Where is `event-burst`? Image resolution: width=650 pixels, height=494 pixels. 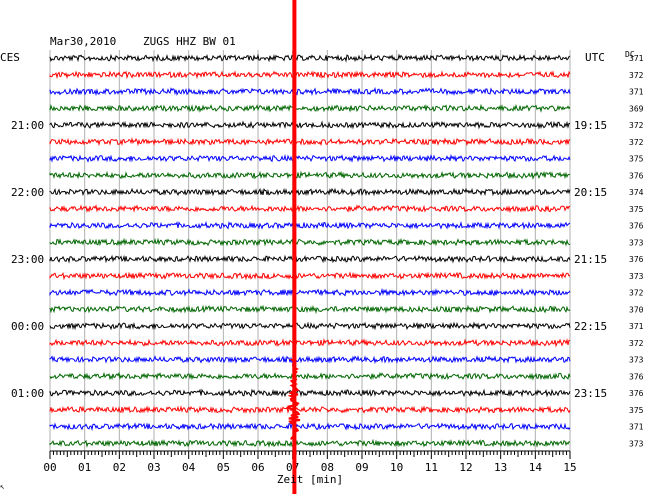 event-burst is located at coordinates (294, 399).